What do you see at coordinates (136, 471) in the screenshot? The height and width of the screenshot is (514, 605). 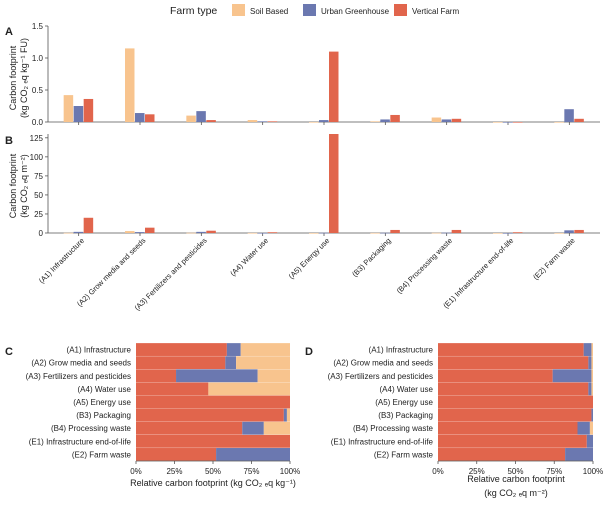 I see `x-tick-label: 0%` at bounding box center [136, 471].